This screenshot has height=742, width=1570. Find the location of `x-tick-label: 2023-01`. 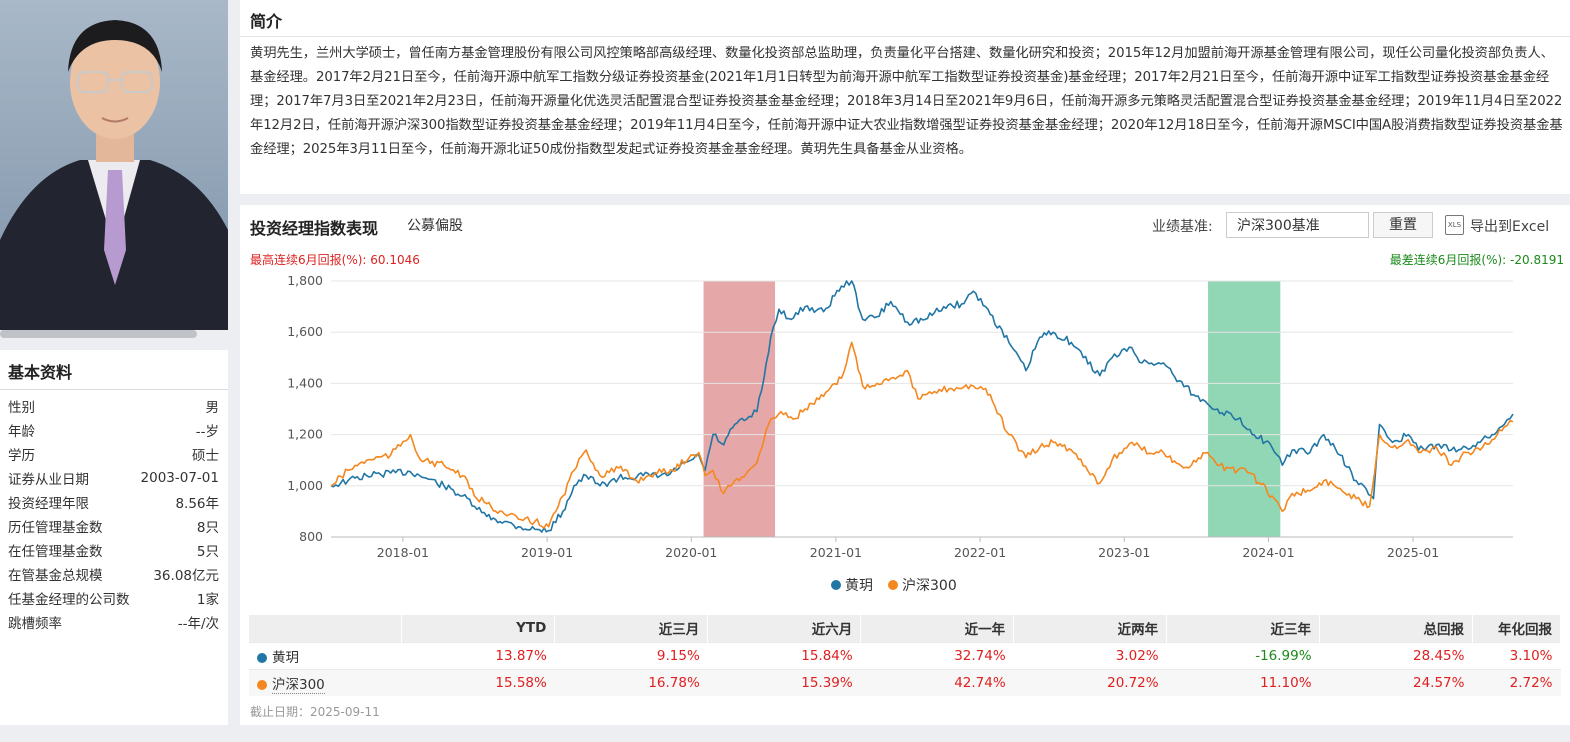

x-tick-label: 2023-01 is located at coordinates (1124, 552).